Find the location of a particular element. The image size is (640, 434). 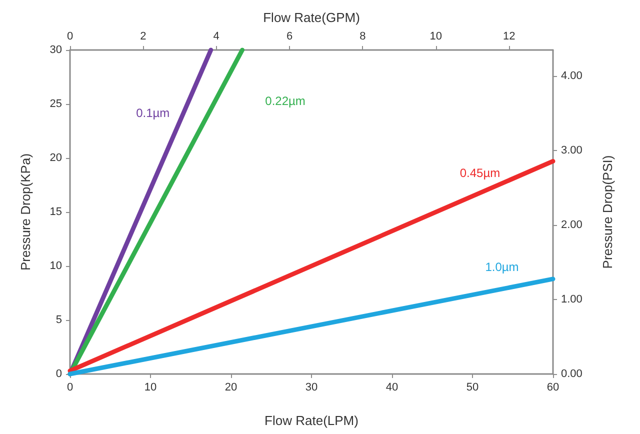

x2-tick-label: 8 is located at coordinates (363, 36).